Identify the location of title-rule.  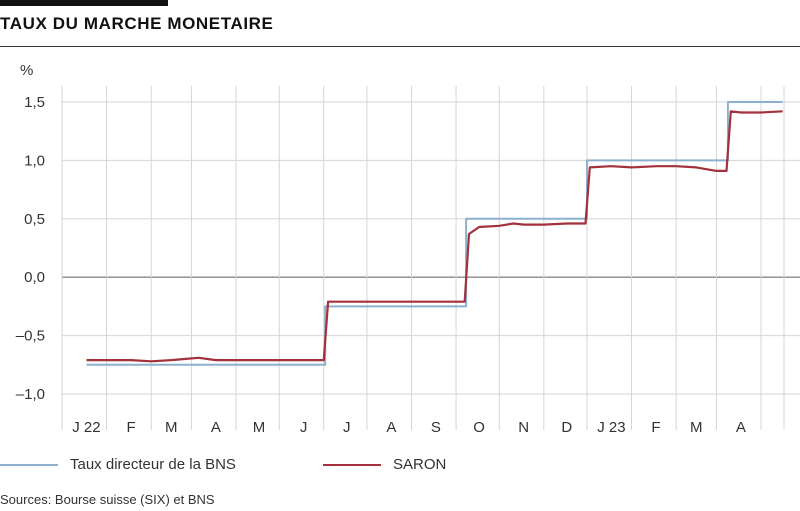
(400, 46).